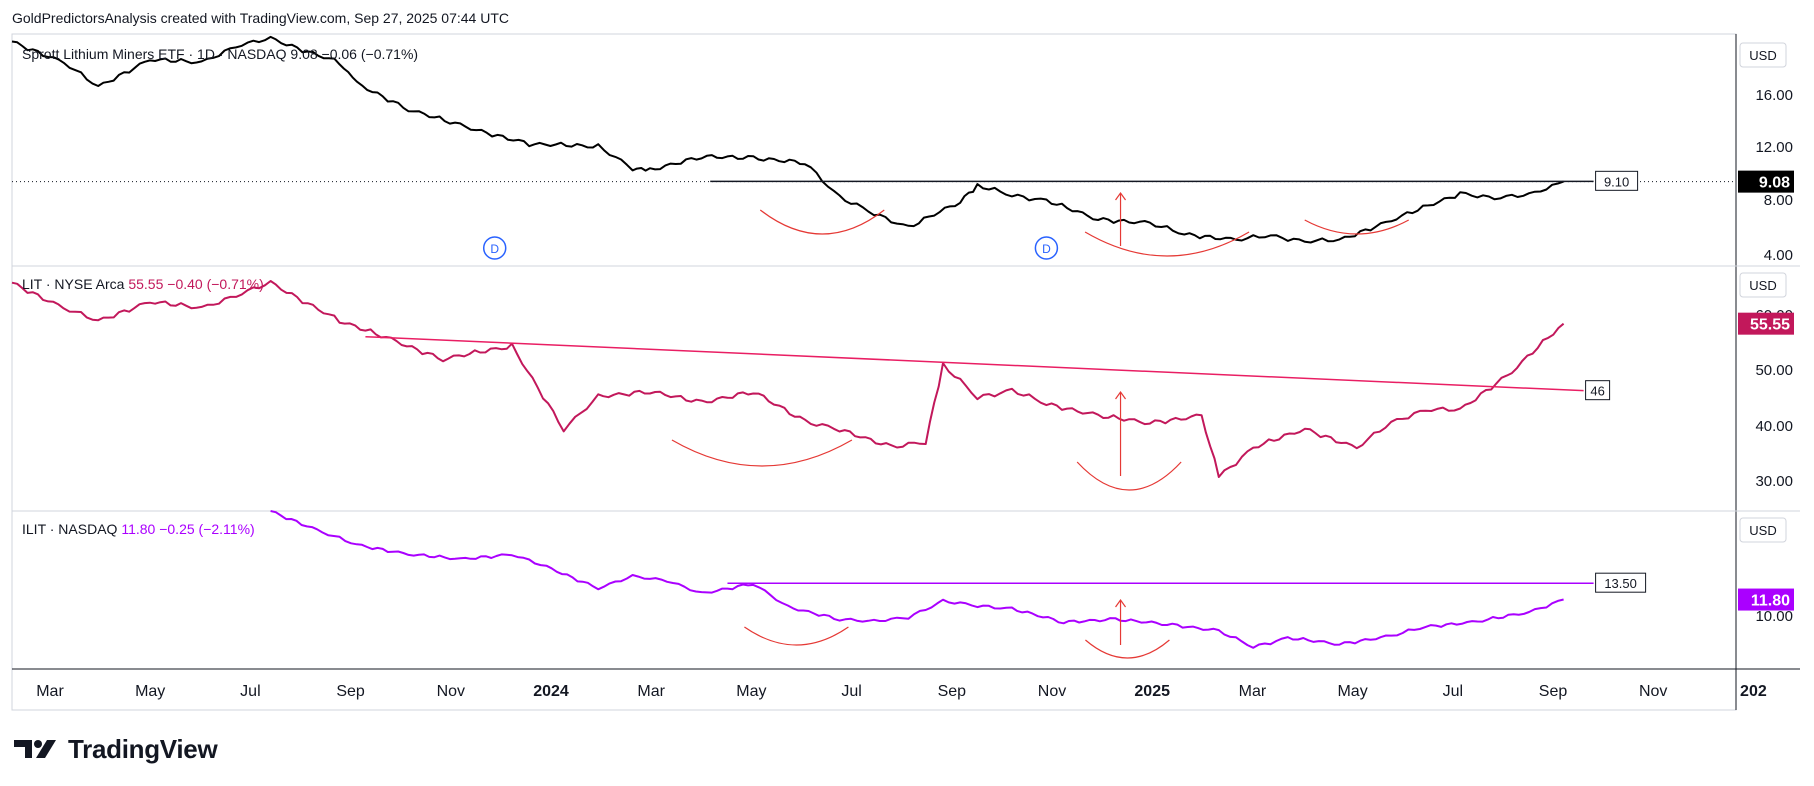 This screenshot has width=1814, height=786. I want to click on brand: TradingView, so click(116, 748).